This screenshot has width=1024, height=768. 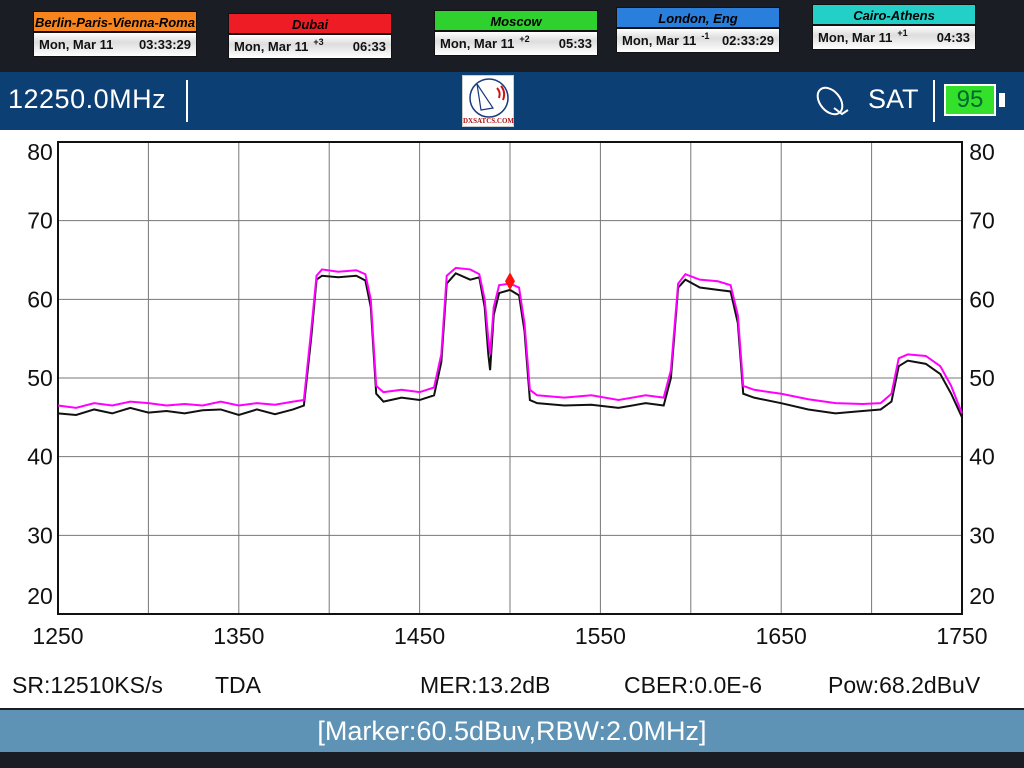 I want to click on symbol-rate: SR:12510KS/s, so click(x=87, y=685).